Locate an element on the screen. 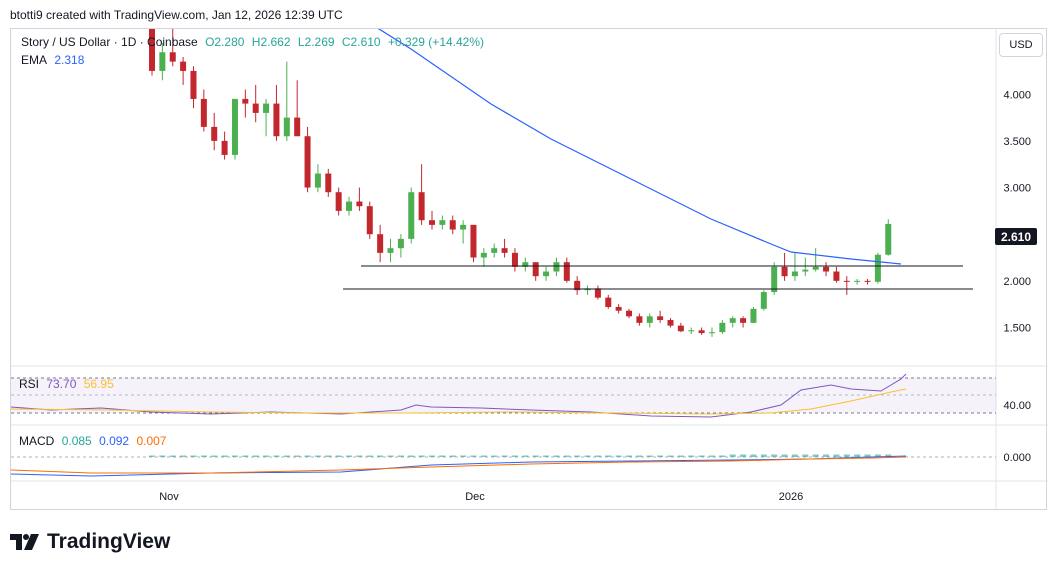  y-tick-label: 1.500 is located at coordinates (1017, 329).